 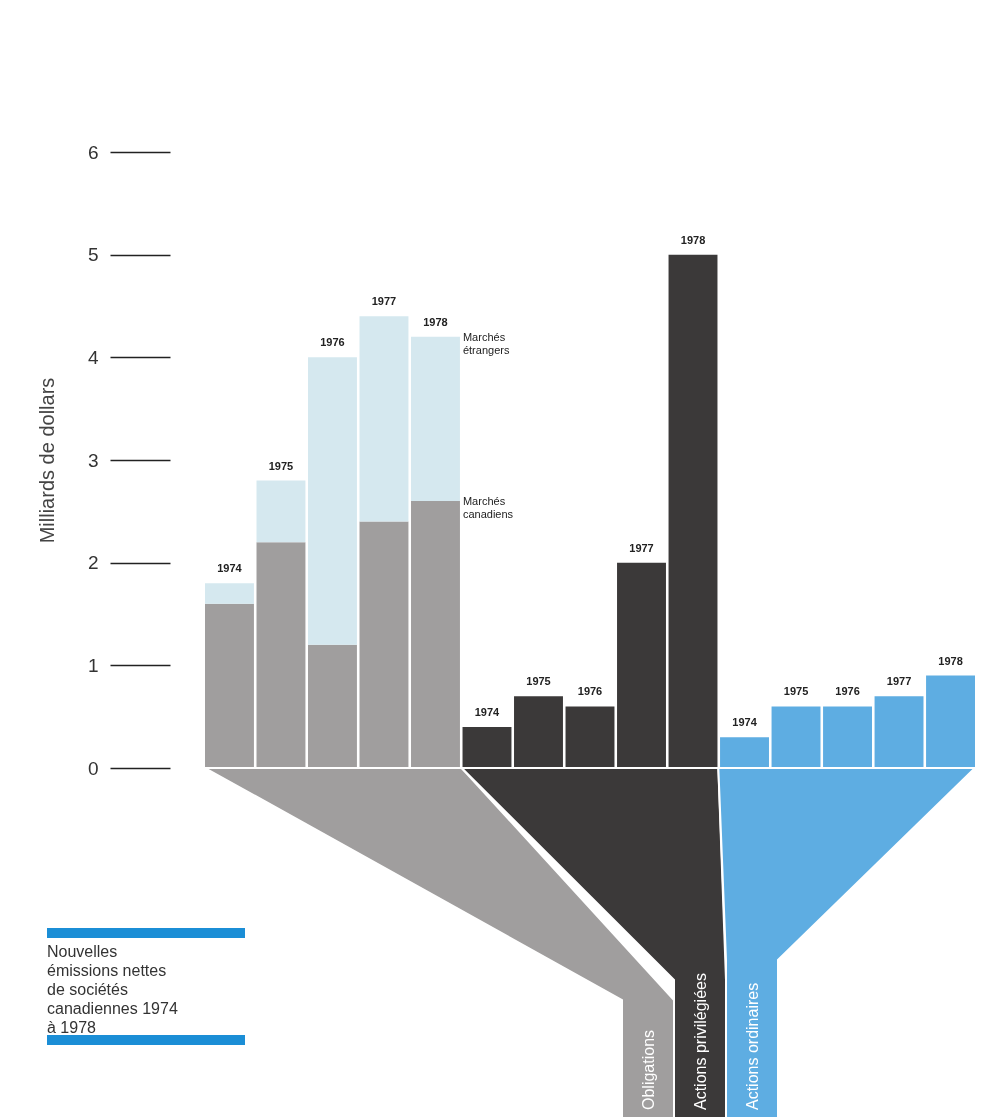 What do you see at coordinates (93, 152) in the screenshot?
I see `y-tick-label: 6` at bounding box center [93, 152].